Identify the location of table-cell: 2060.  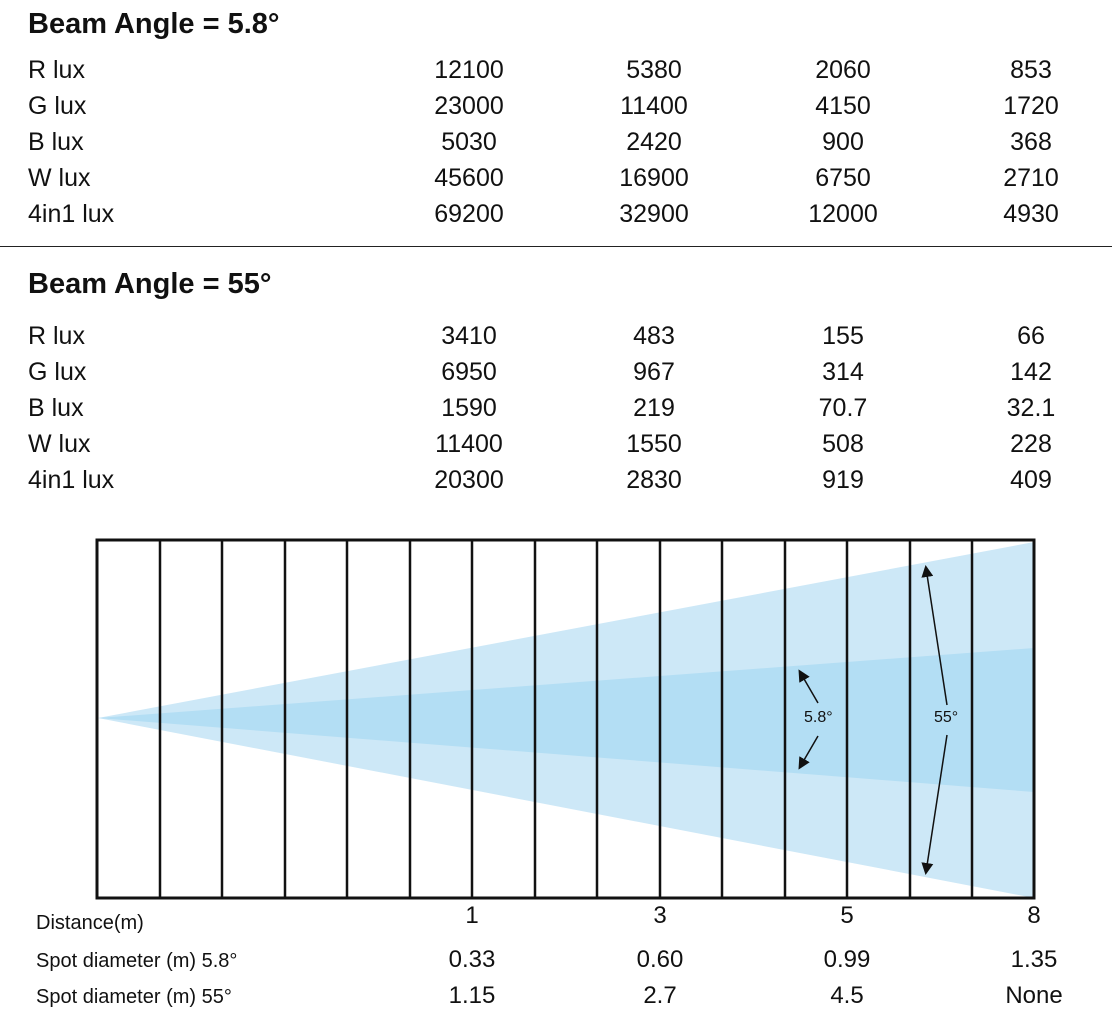
(843, 70).